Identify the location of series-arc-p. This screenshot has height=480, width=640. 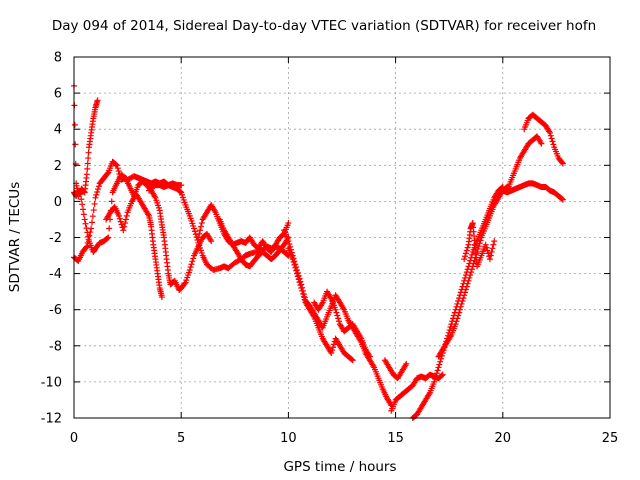
(524, 163).